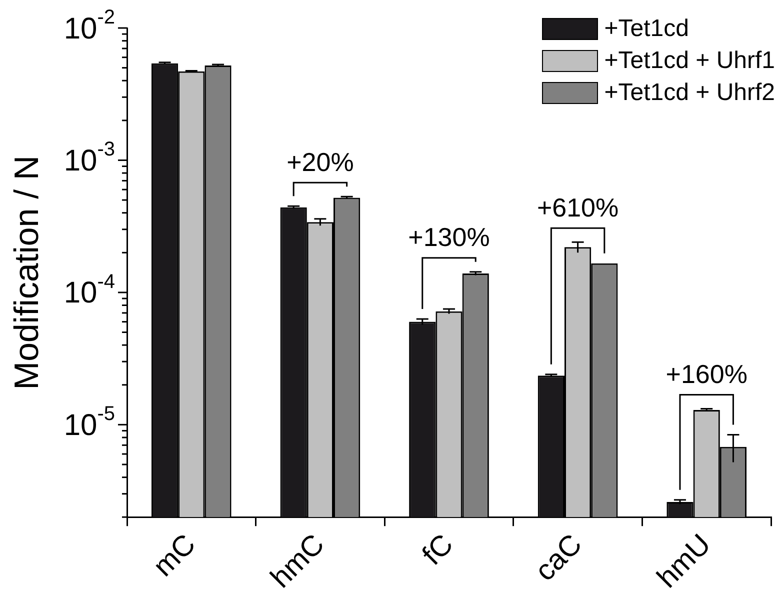 This screenshot has height=604, width=783. What do you see at coordinates (689, 61) in the screenshot?
I see `legend-label: +Tet1cd + Uhrf1` at bounding box center [689, 61].